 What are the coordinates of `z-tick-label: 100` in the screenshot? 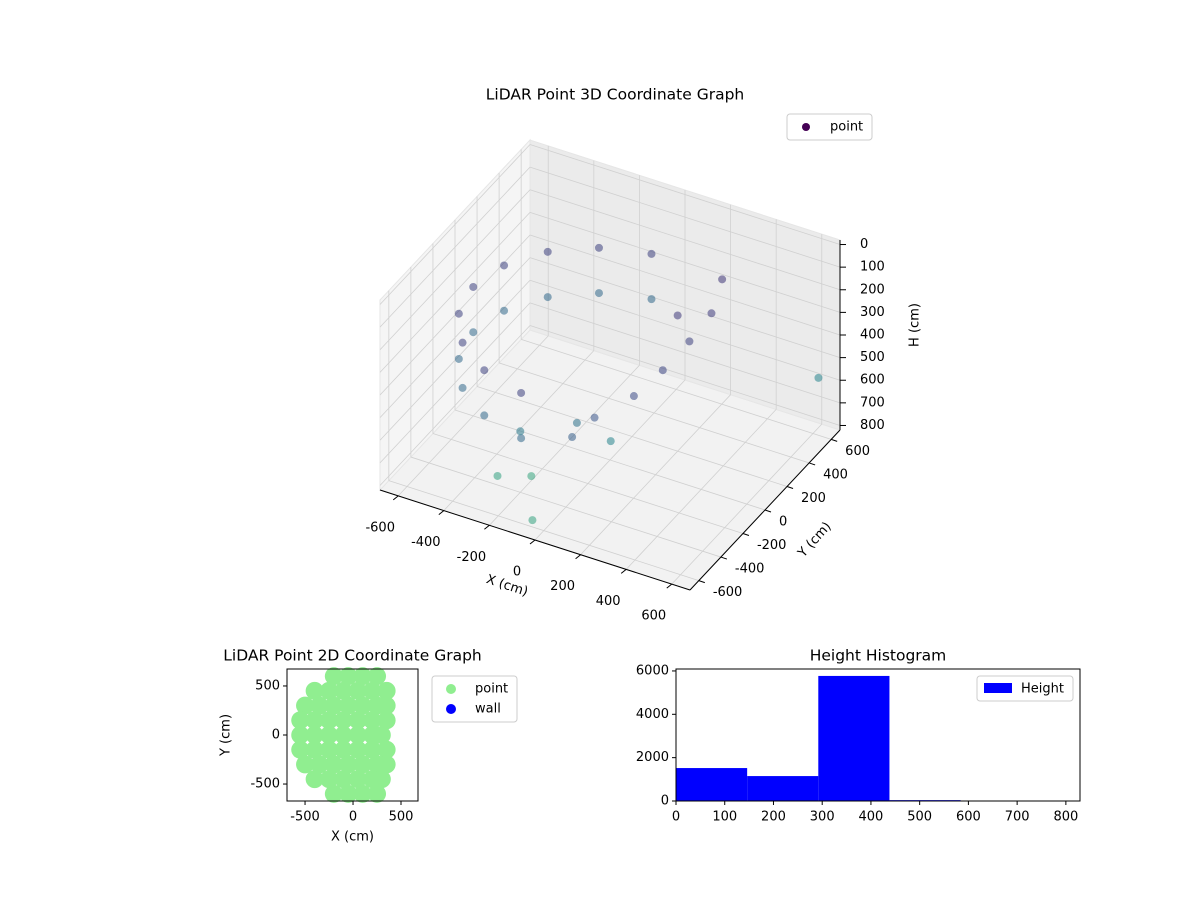 It's located at (872, 267).